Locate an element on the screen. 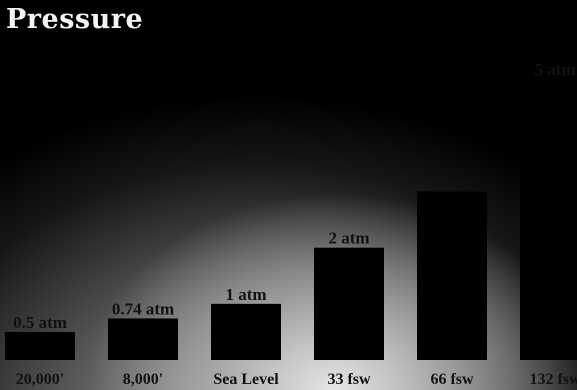 The height and width of the screenshot is (390, 577). data-label-3: 2 atm is located at coordinates (348, 238).